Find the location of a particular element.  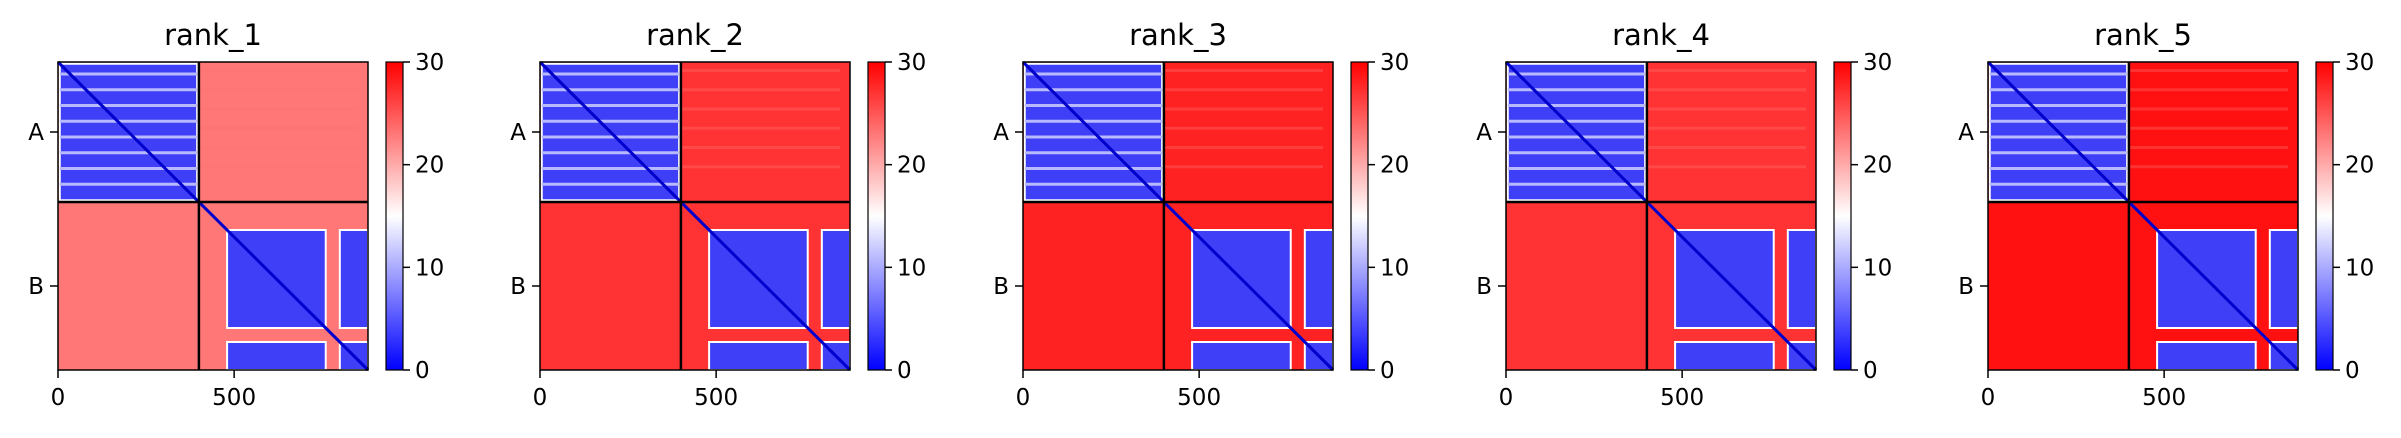

panel-title: rank_4 is located at coordinates (1661, 35).